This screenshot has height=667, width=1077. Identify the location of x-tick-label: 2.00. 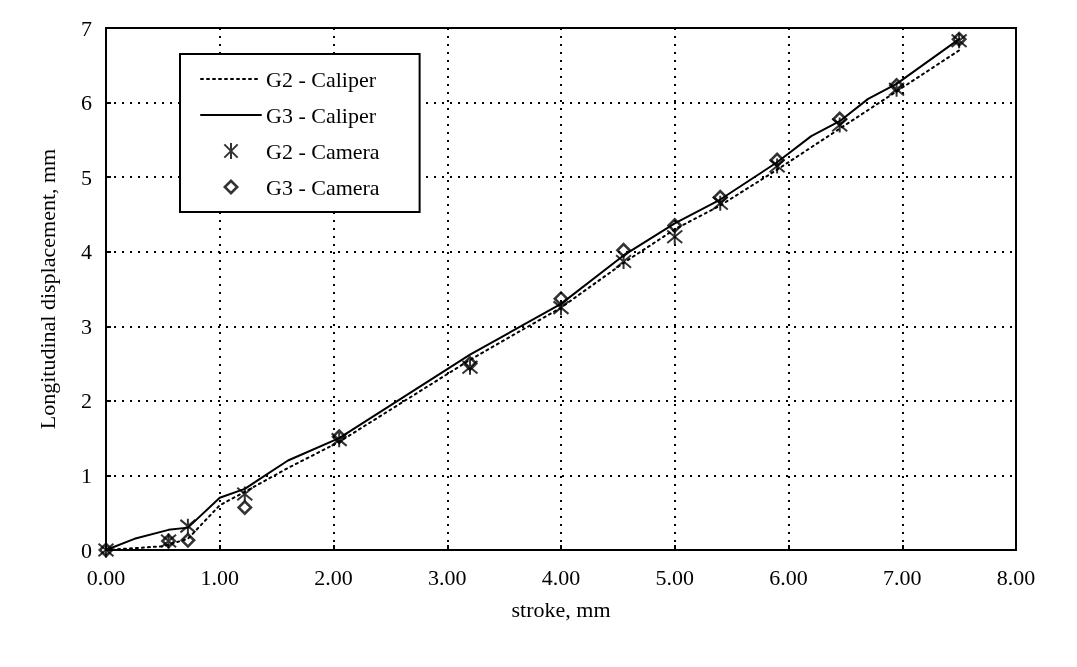
(333, 577).